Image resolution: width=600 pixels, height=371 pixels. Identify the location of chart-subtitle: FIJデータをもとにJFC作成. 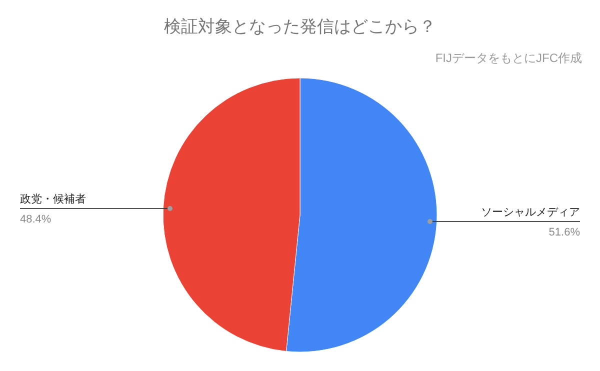
(508, 58).